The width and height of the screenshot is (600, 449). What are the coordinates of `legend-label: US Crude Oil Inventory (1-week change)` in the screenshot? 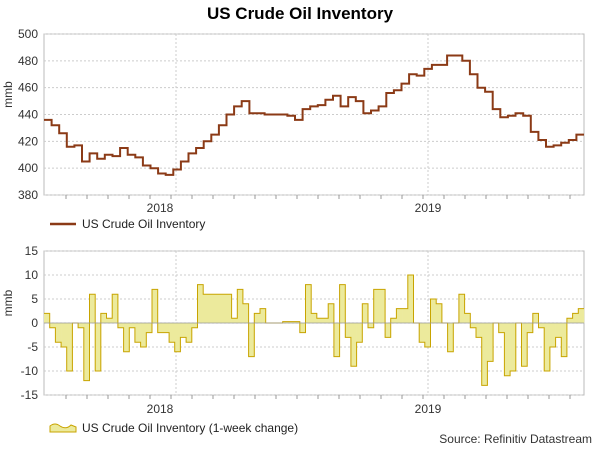 It's located at (190, 428).